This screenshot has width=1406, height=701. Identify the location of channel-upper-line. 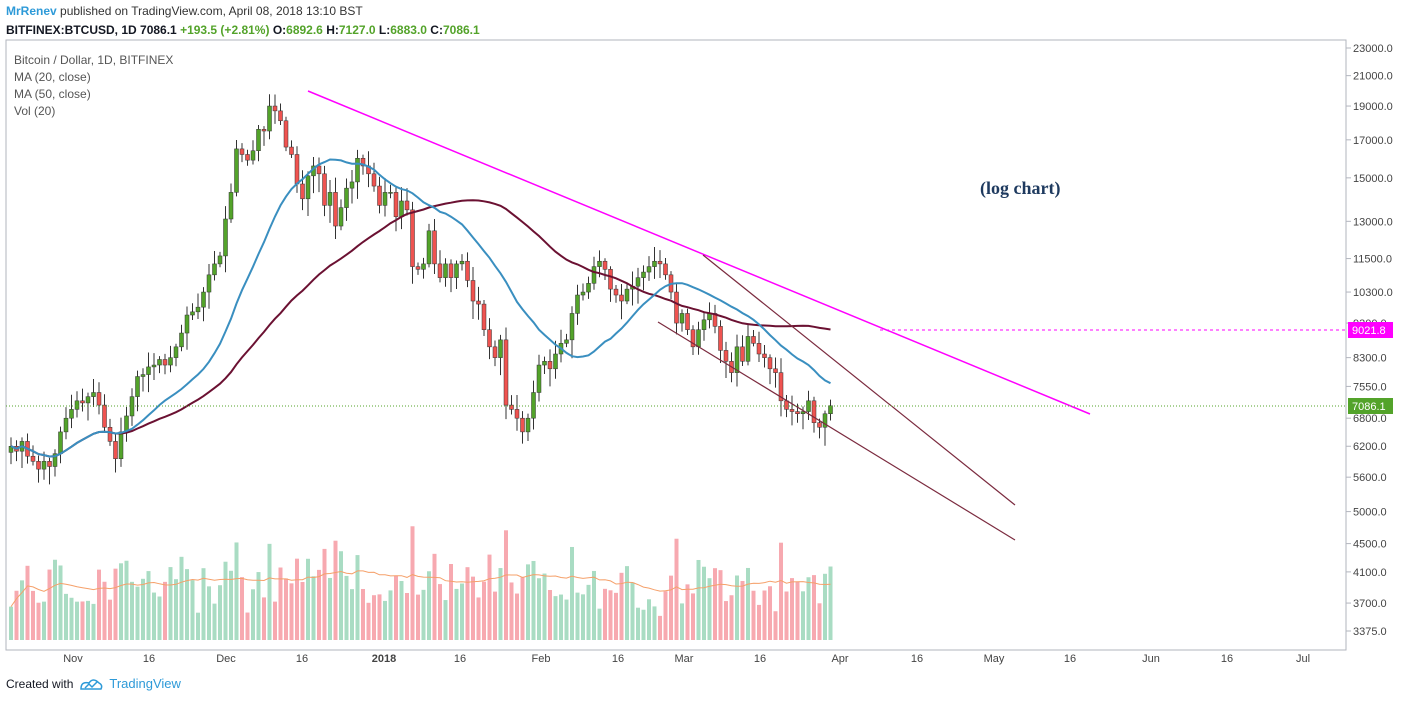
(859, 380).